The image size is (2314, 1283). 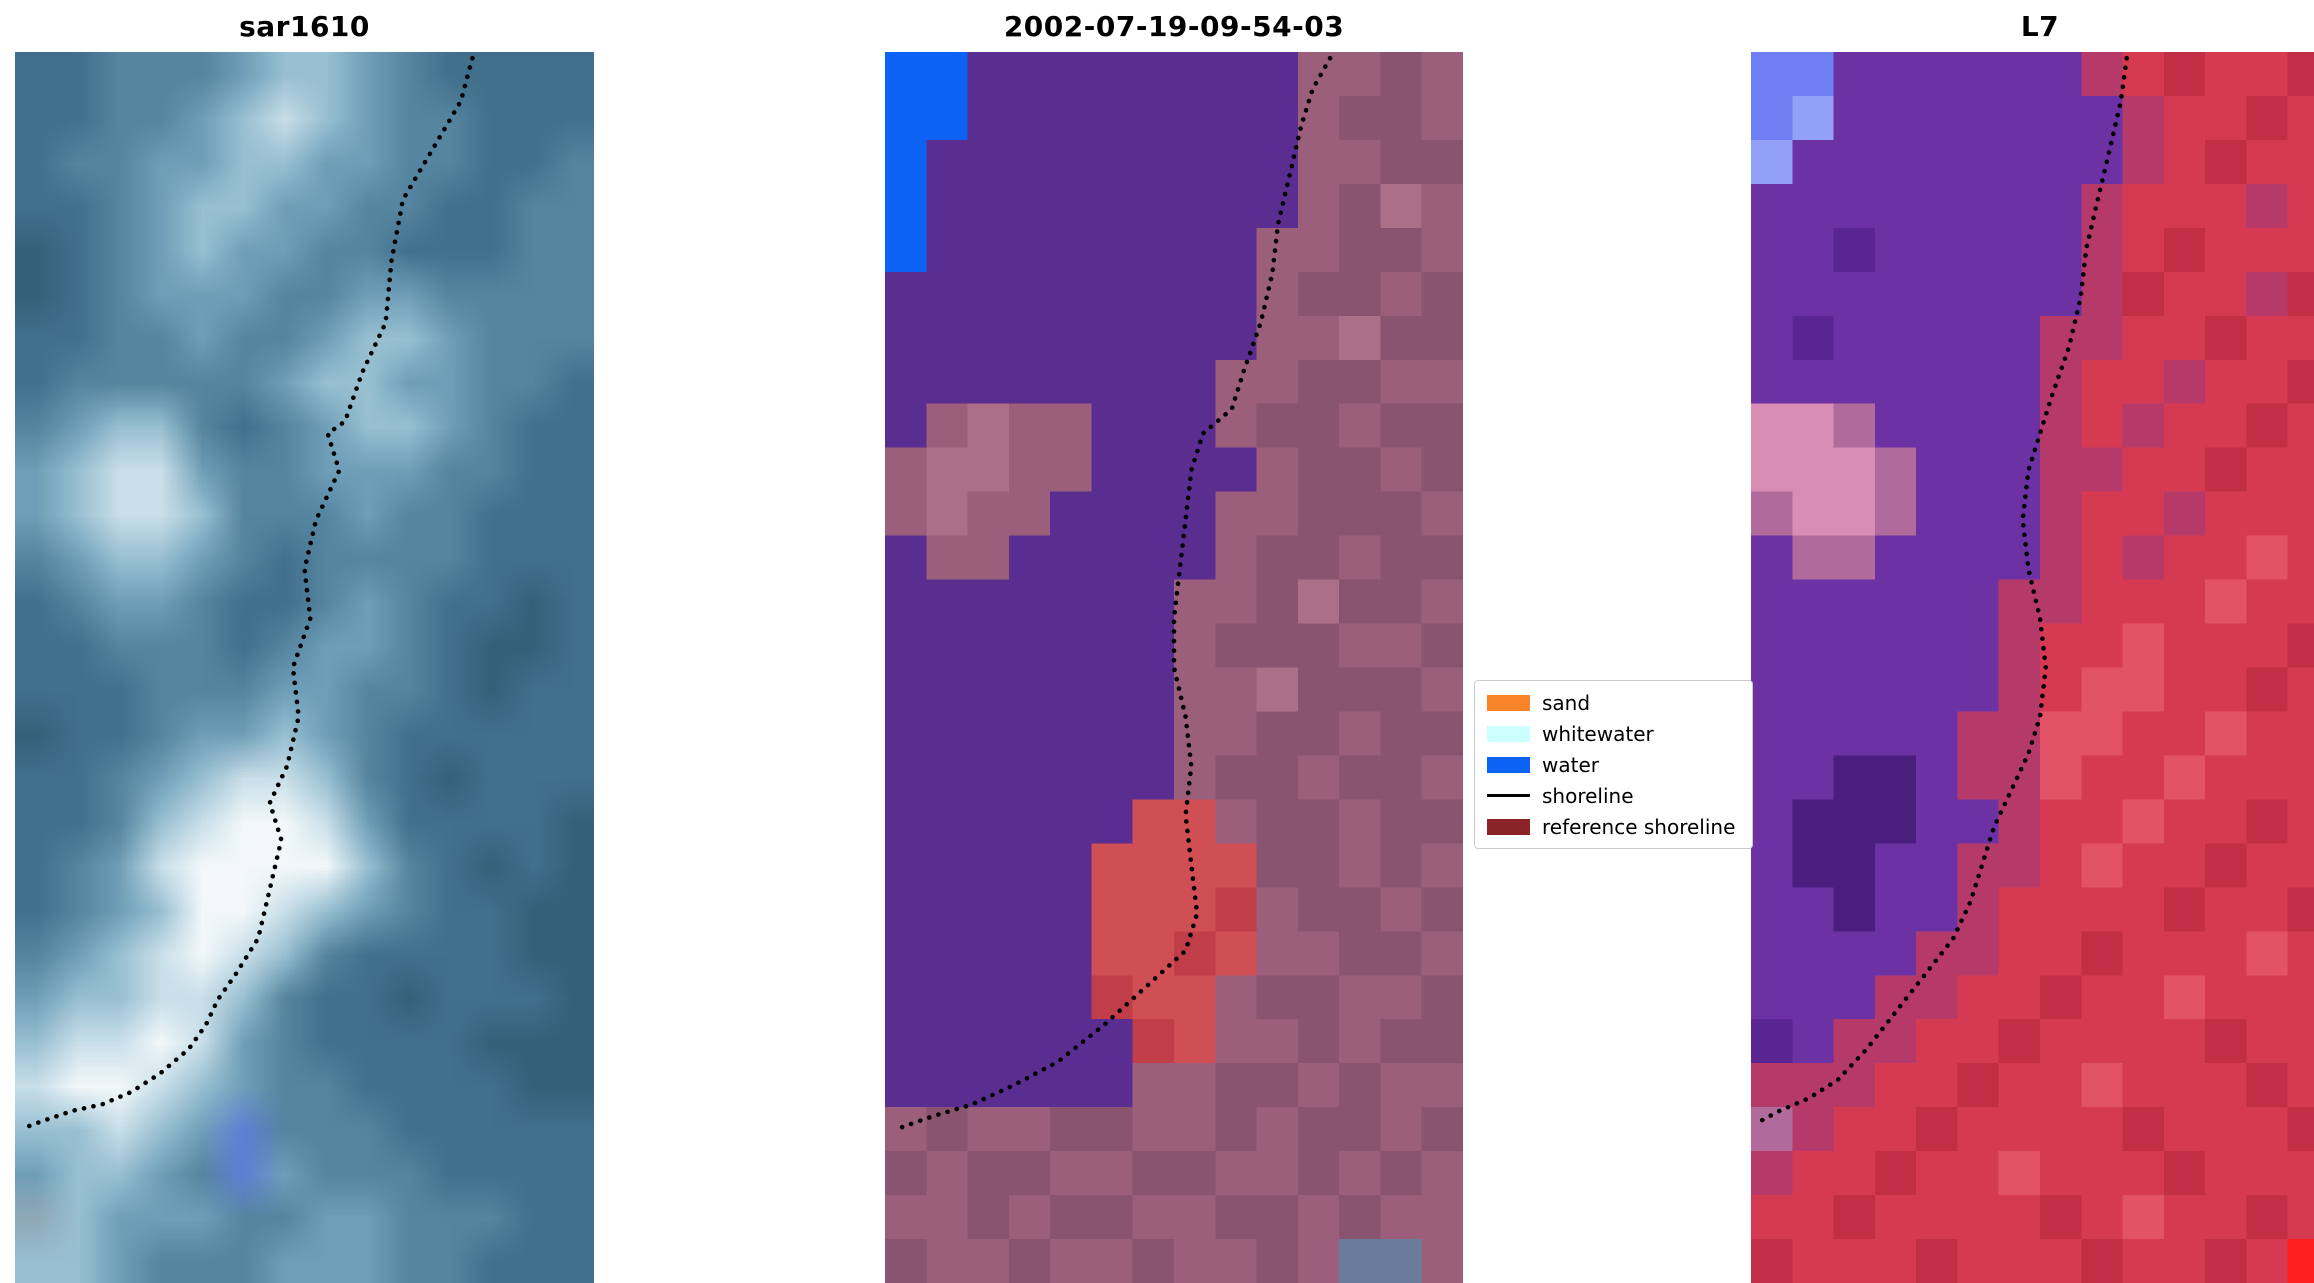 I want to click on legend-label-water: water, so click(x=1570, y=764).